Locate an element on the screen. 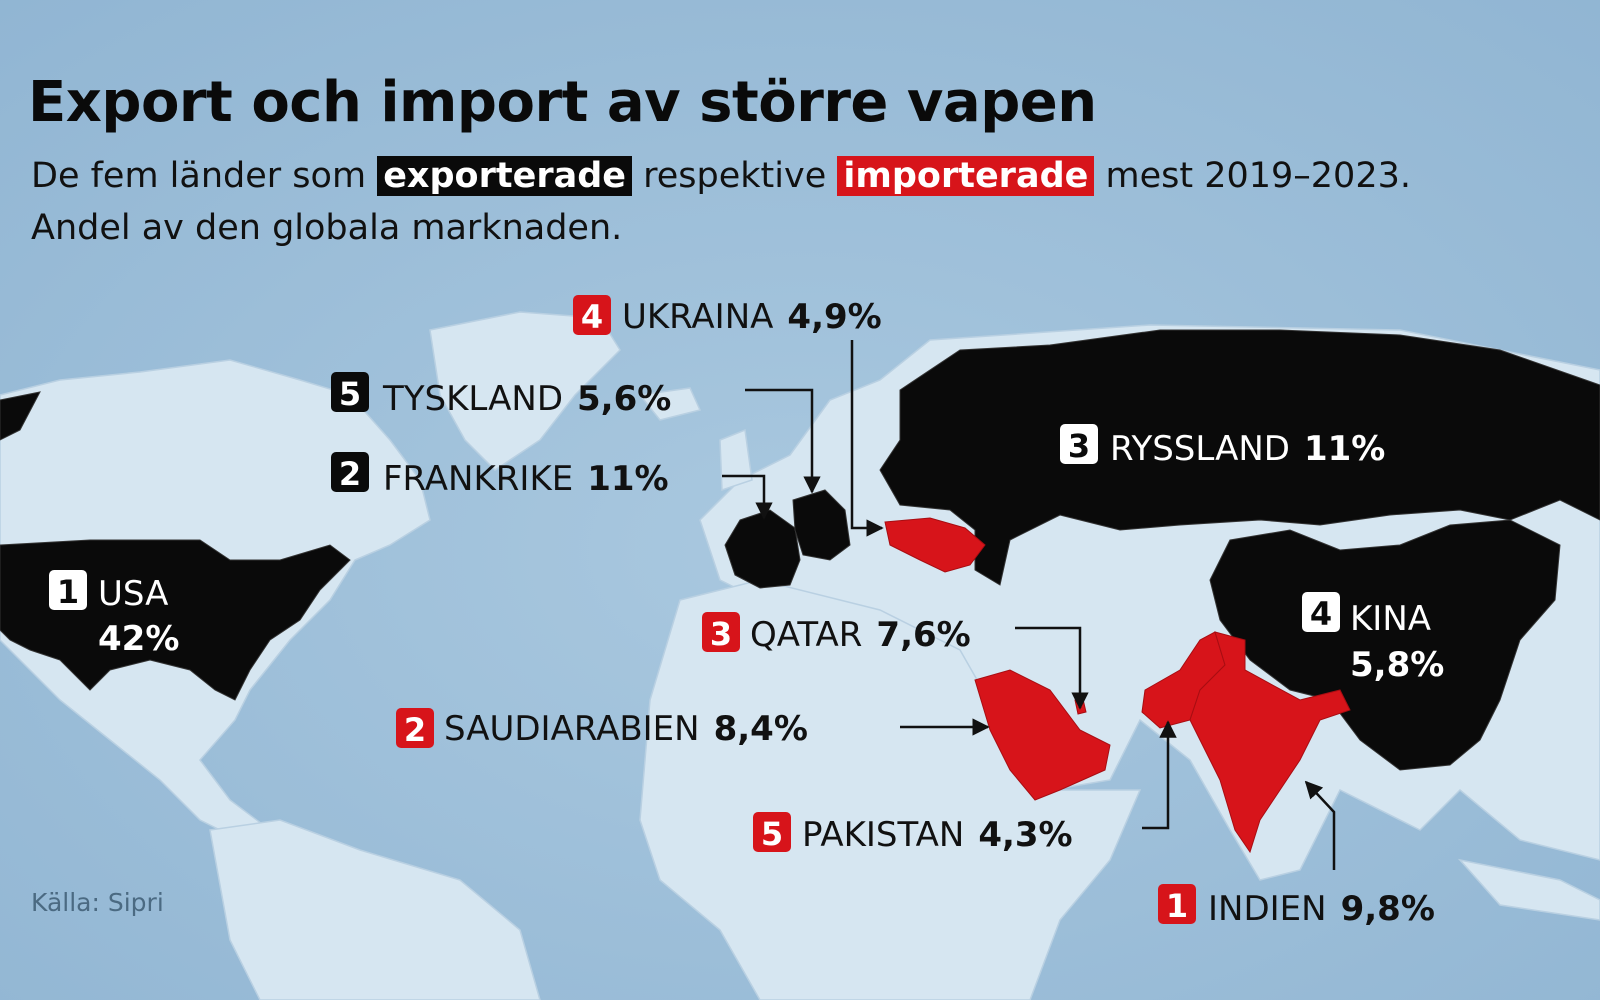 This screenshot has height=1000, width=1600. country-label-text: INDIEN 9,8% is located at coordinates (1321, 909).